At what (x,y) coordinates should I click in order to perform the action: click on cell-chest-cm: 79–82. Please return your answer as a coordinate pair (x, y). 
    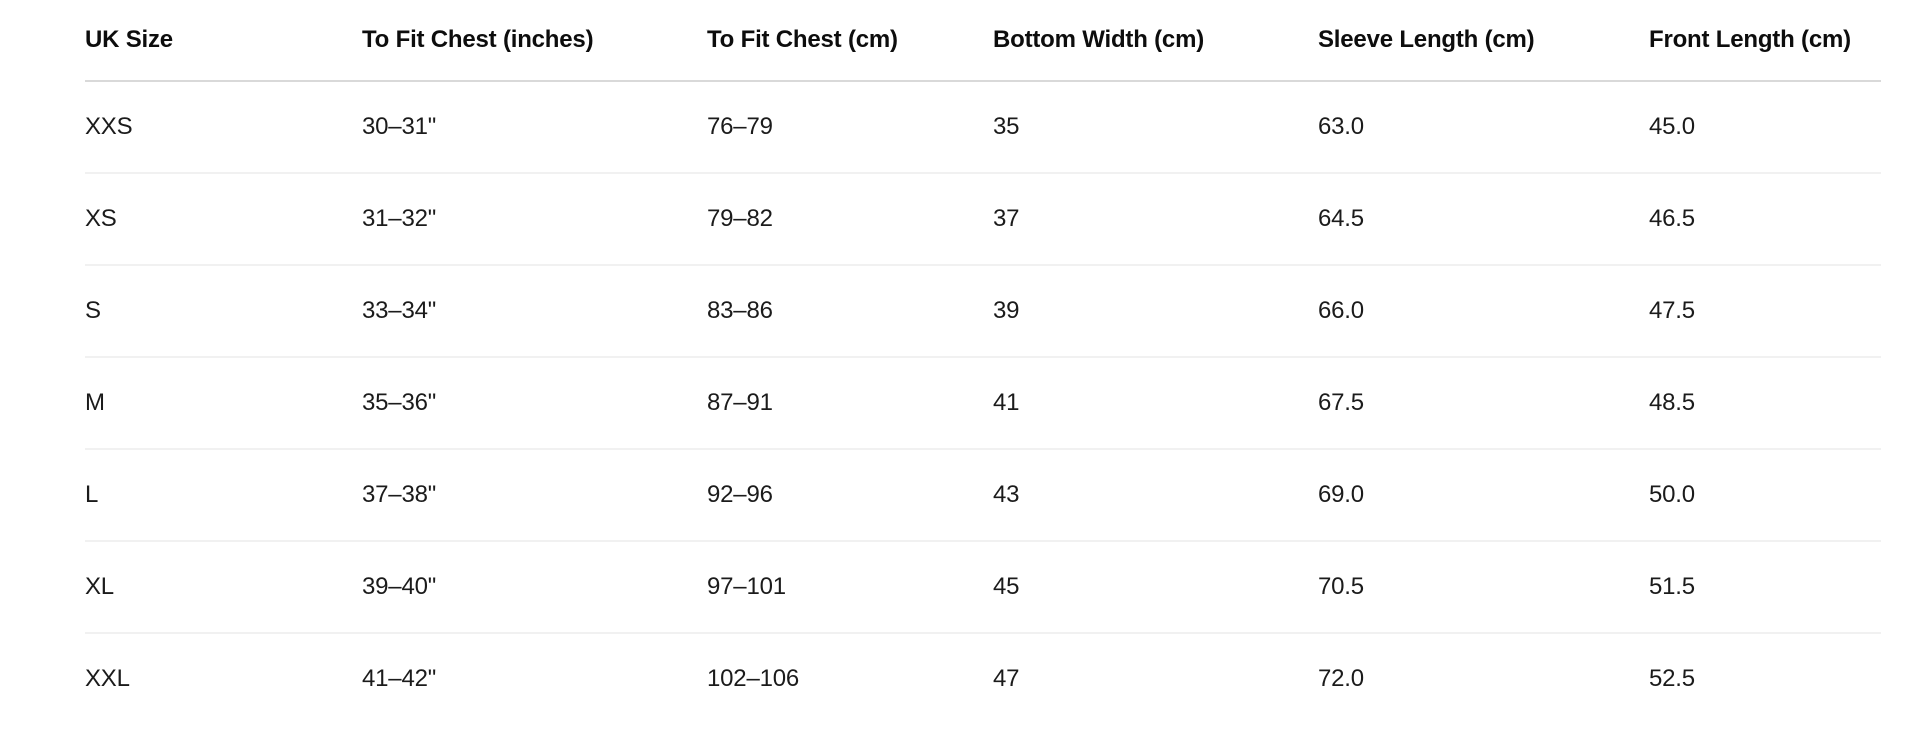
    Looking at the image, I should click on (850, 219).